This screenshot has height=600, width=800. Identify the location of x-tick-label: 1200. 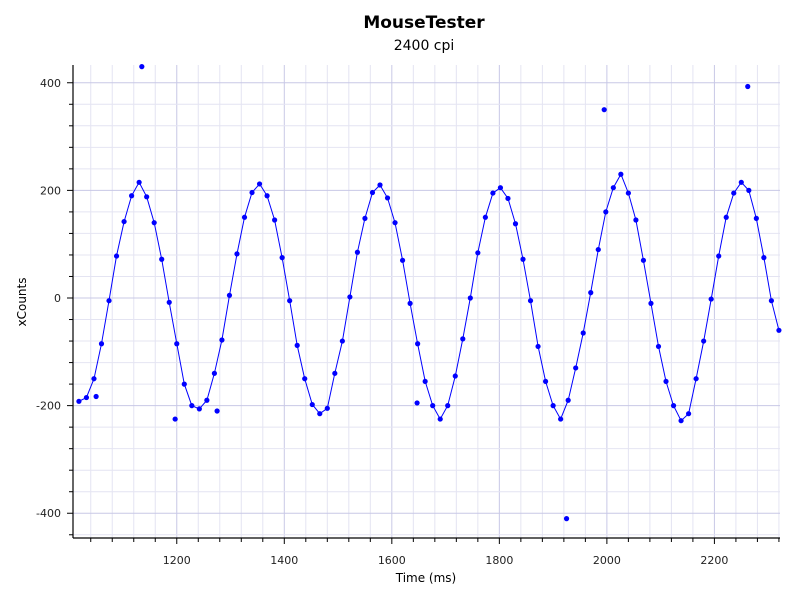
(177, 560).